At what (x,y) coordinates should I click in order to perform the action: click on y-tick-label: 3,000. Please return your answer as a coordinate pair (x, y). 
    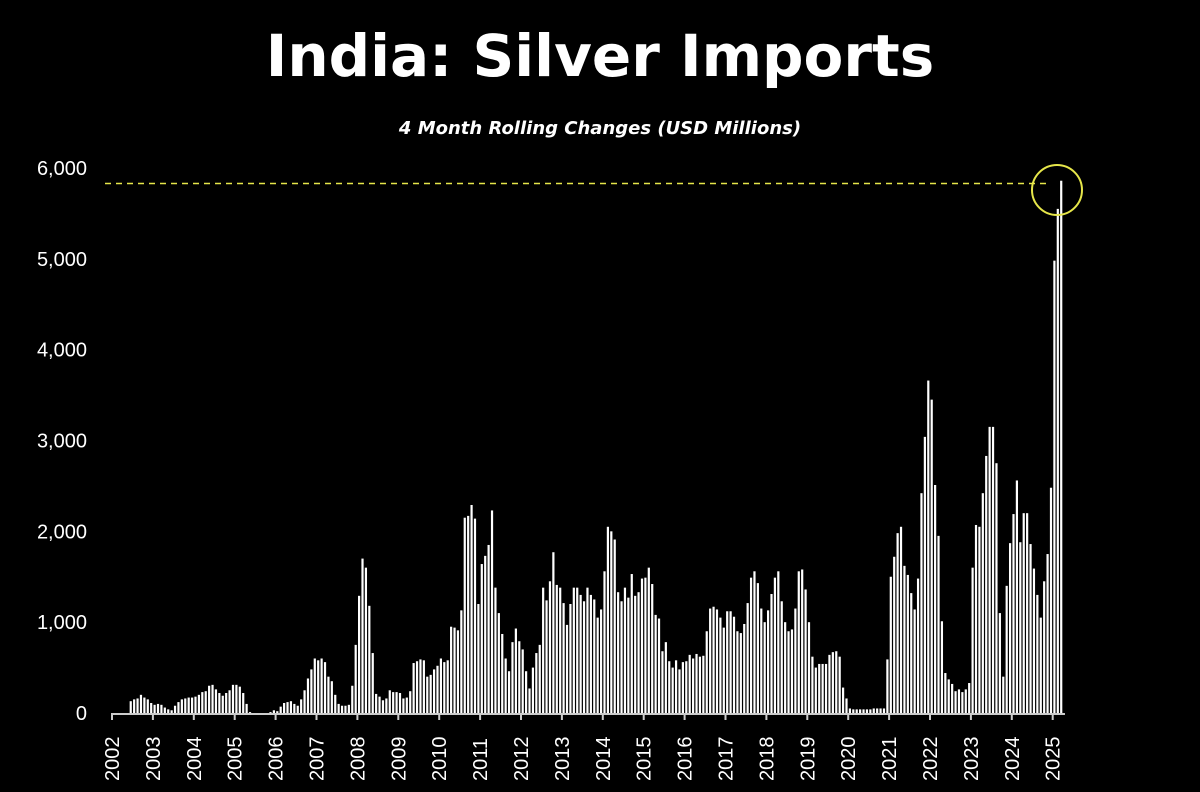
    Looking at the image, I should click on (62, 442).